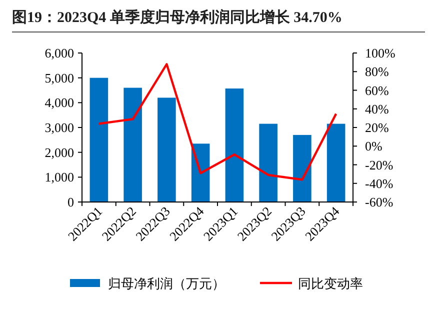 The height and width of the screenshot is (336, 435). I want to click on legend-同比变动率: 同比变动率, so click(311, 283).